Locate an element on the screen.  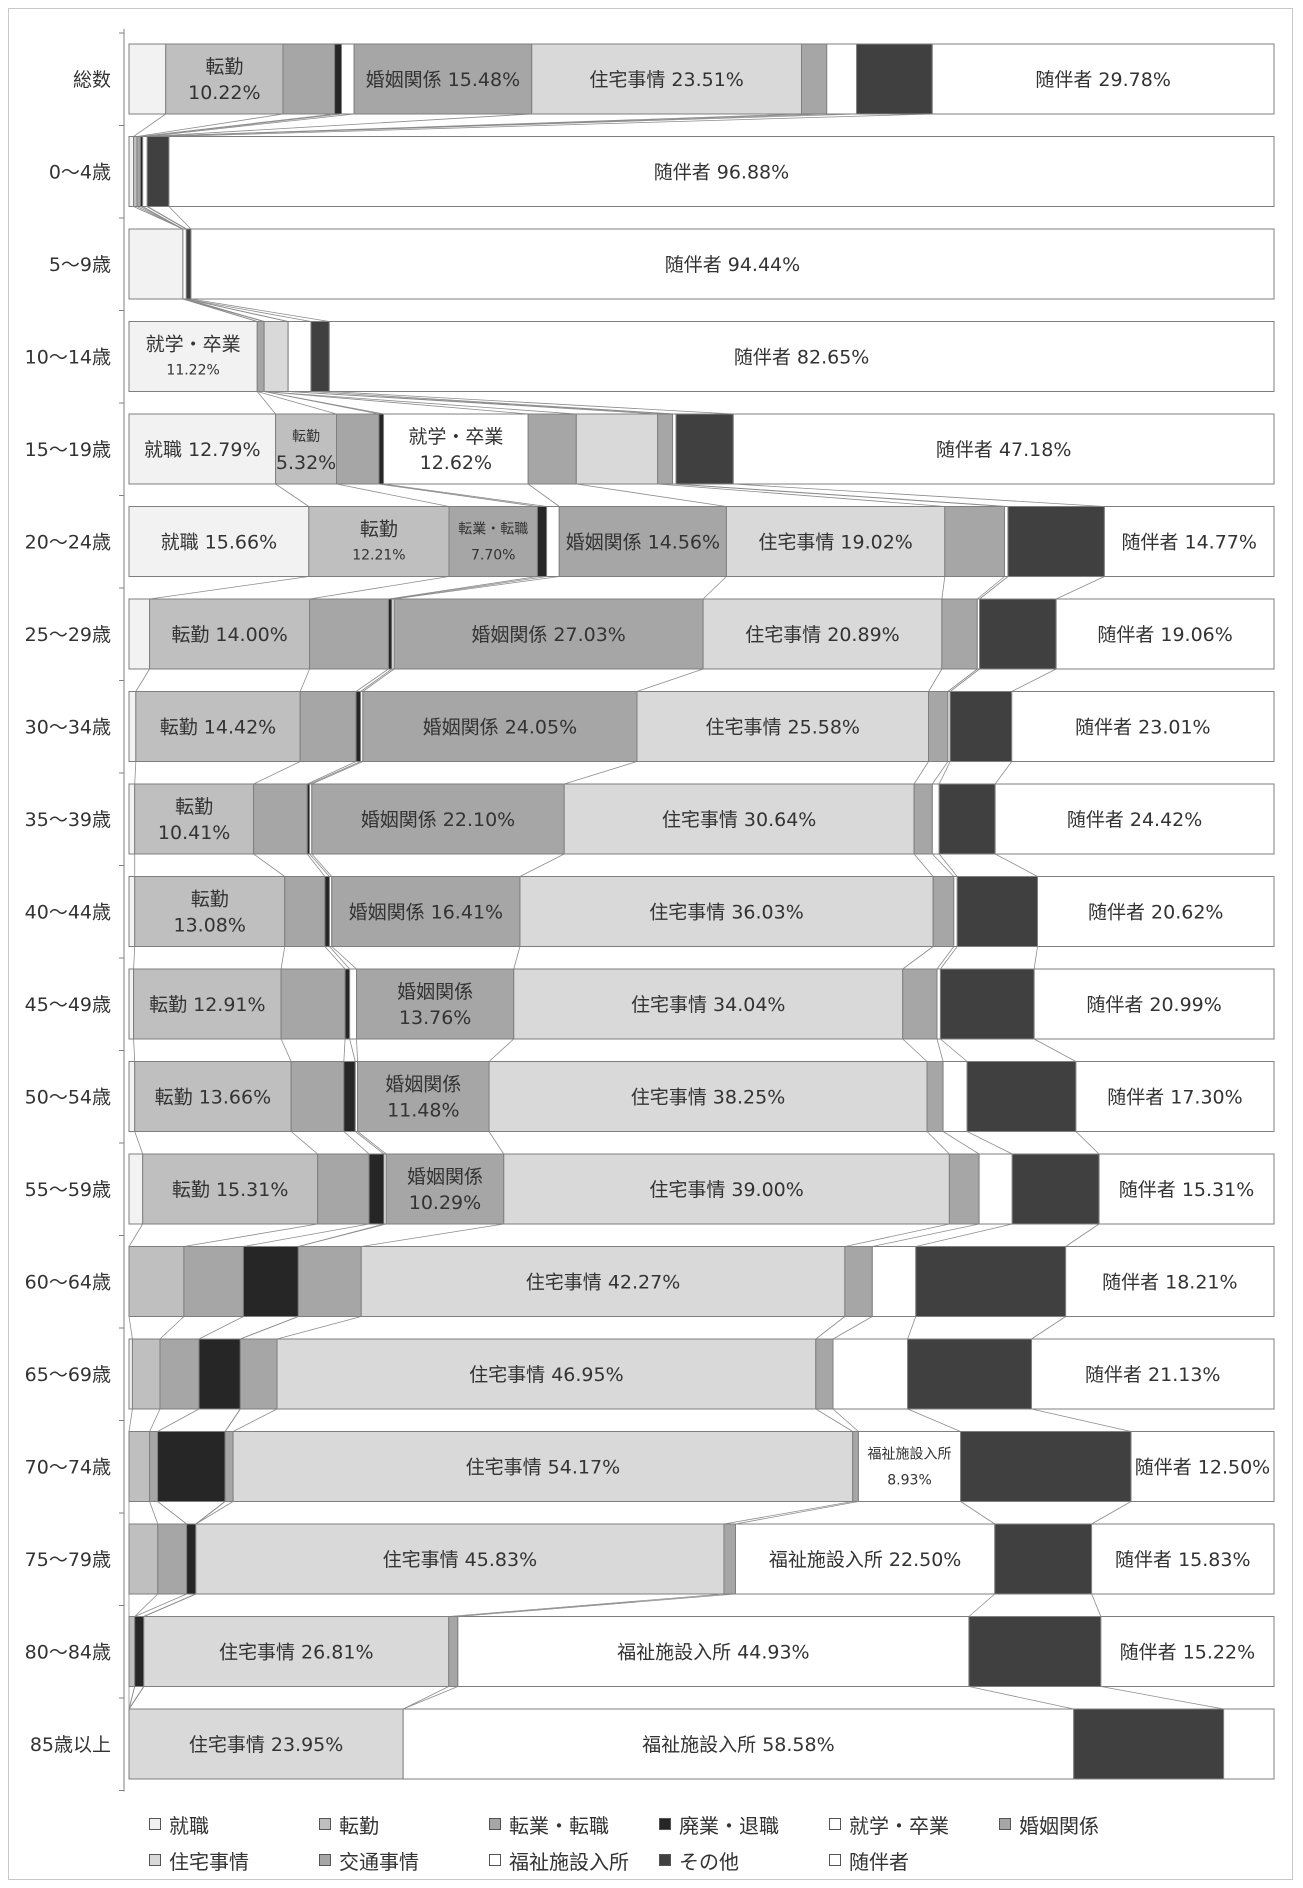
legend-label: 転勤 is located at coordinates (359, 1825).